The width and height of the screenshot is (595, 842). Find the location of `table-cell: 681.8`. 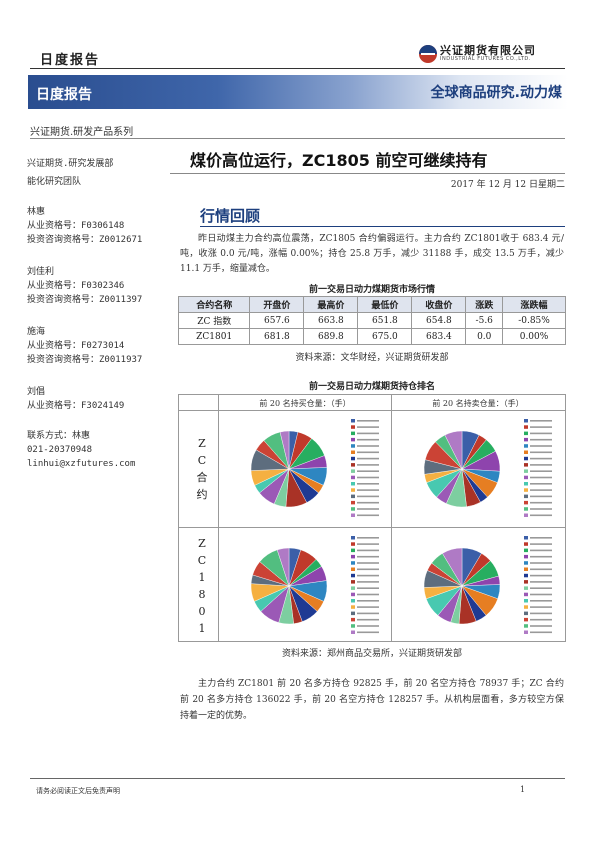

table-cell: 681.8 is located at coordinates (277, 336).